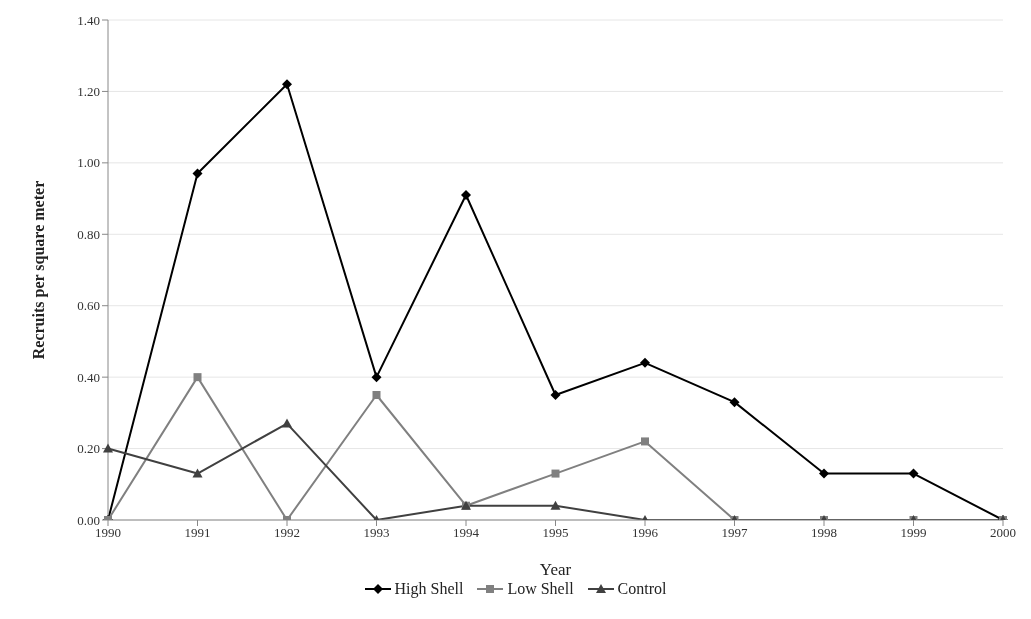  Describe the element at coordinates (540, 589) in the screenshot. I see `legend-label: Low Shell` at that location.